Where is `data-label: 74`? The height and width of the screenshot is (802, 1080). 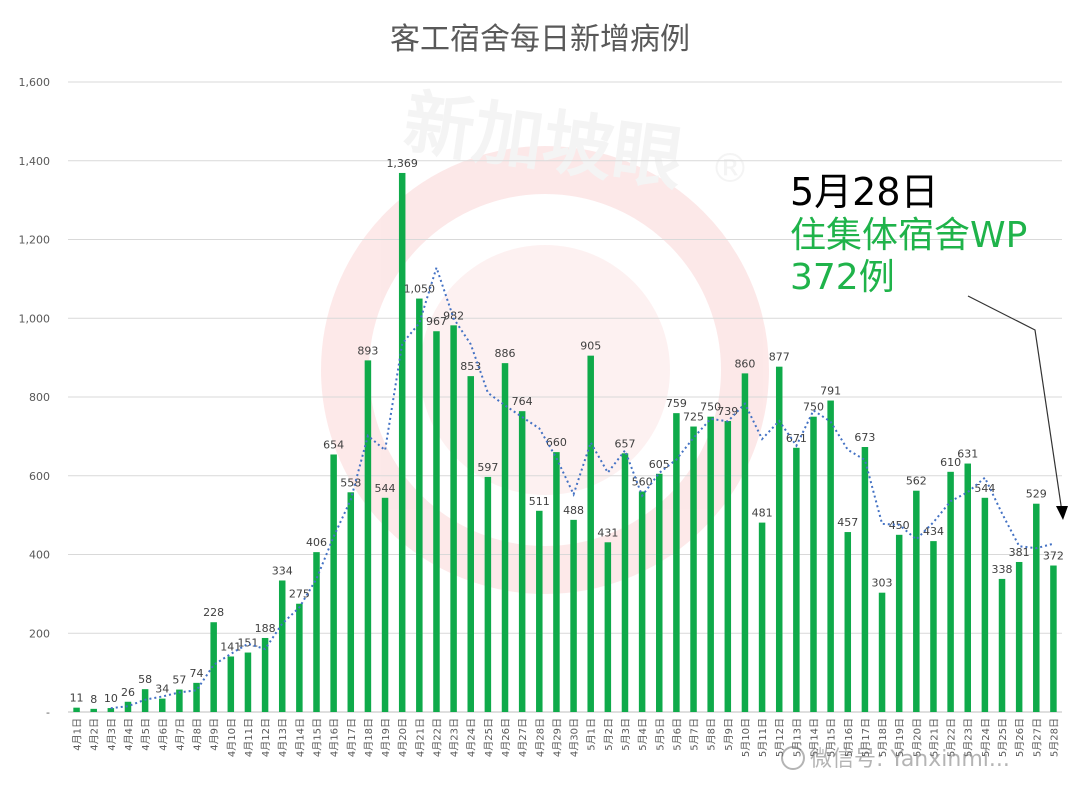
data-label: 74 is located at coordinates (197, 673).